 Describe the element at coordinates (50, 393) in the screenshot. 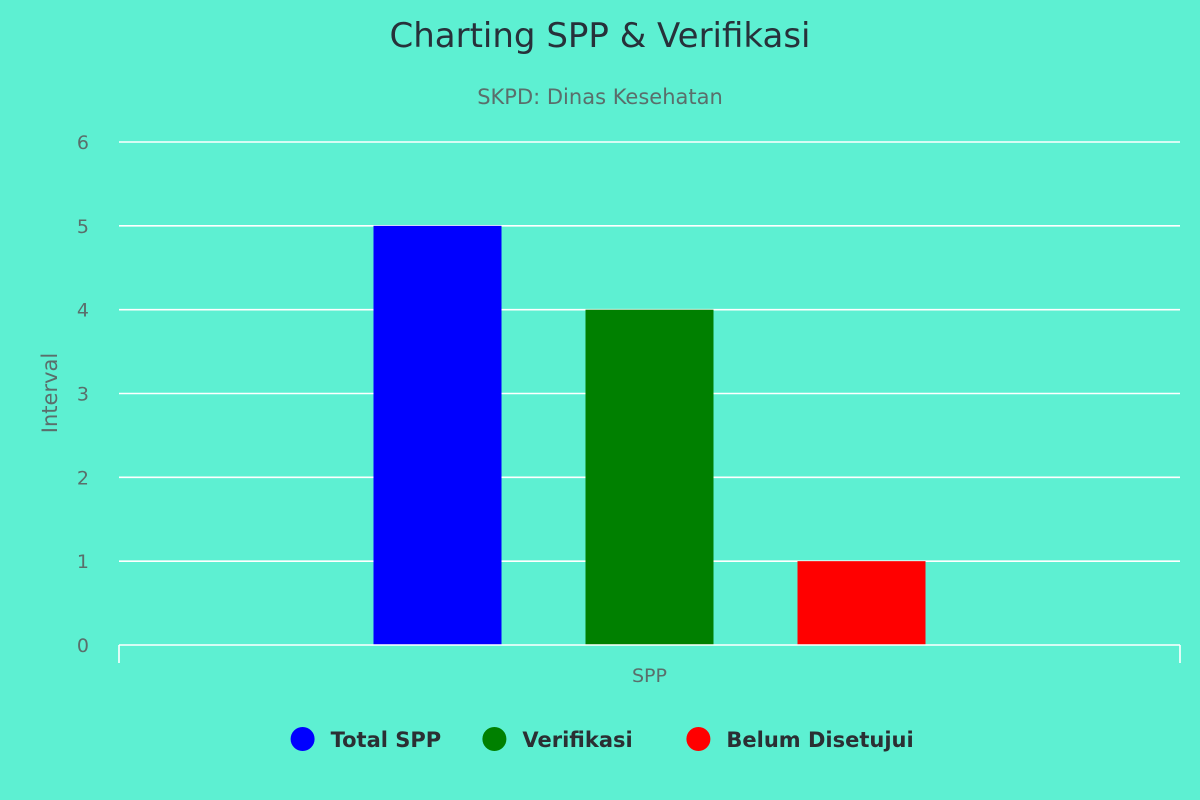

I see `y-axis-label: Interval` at that location.